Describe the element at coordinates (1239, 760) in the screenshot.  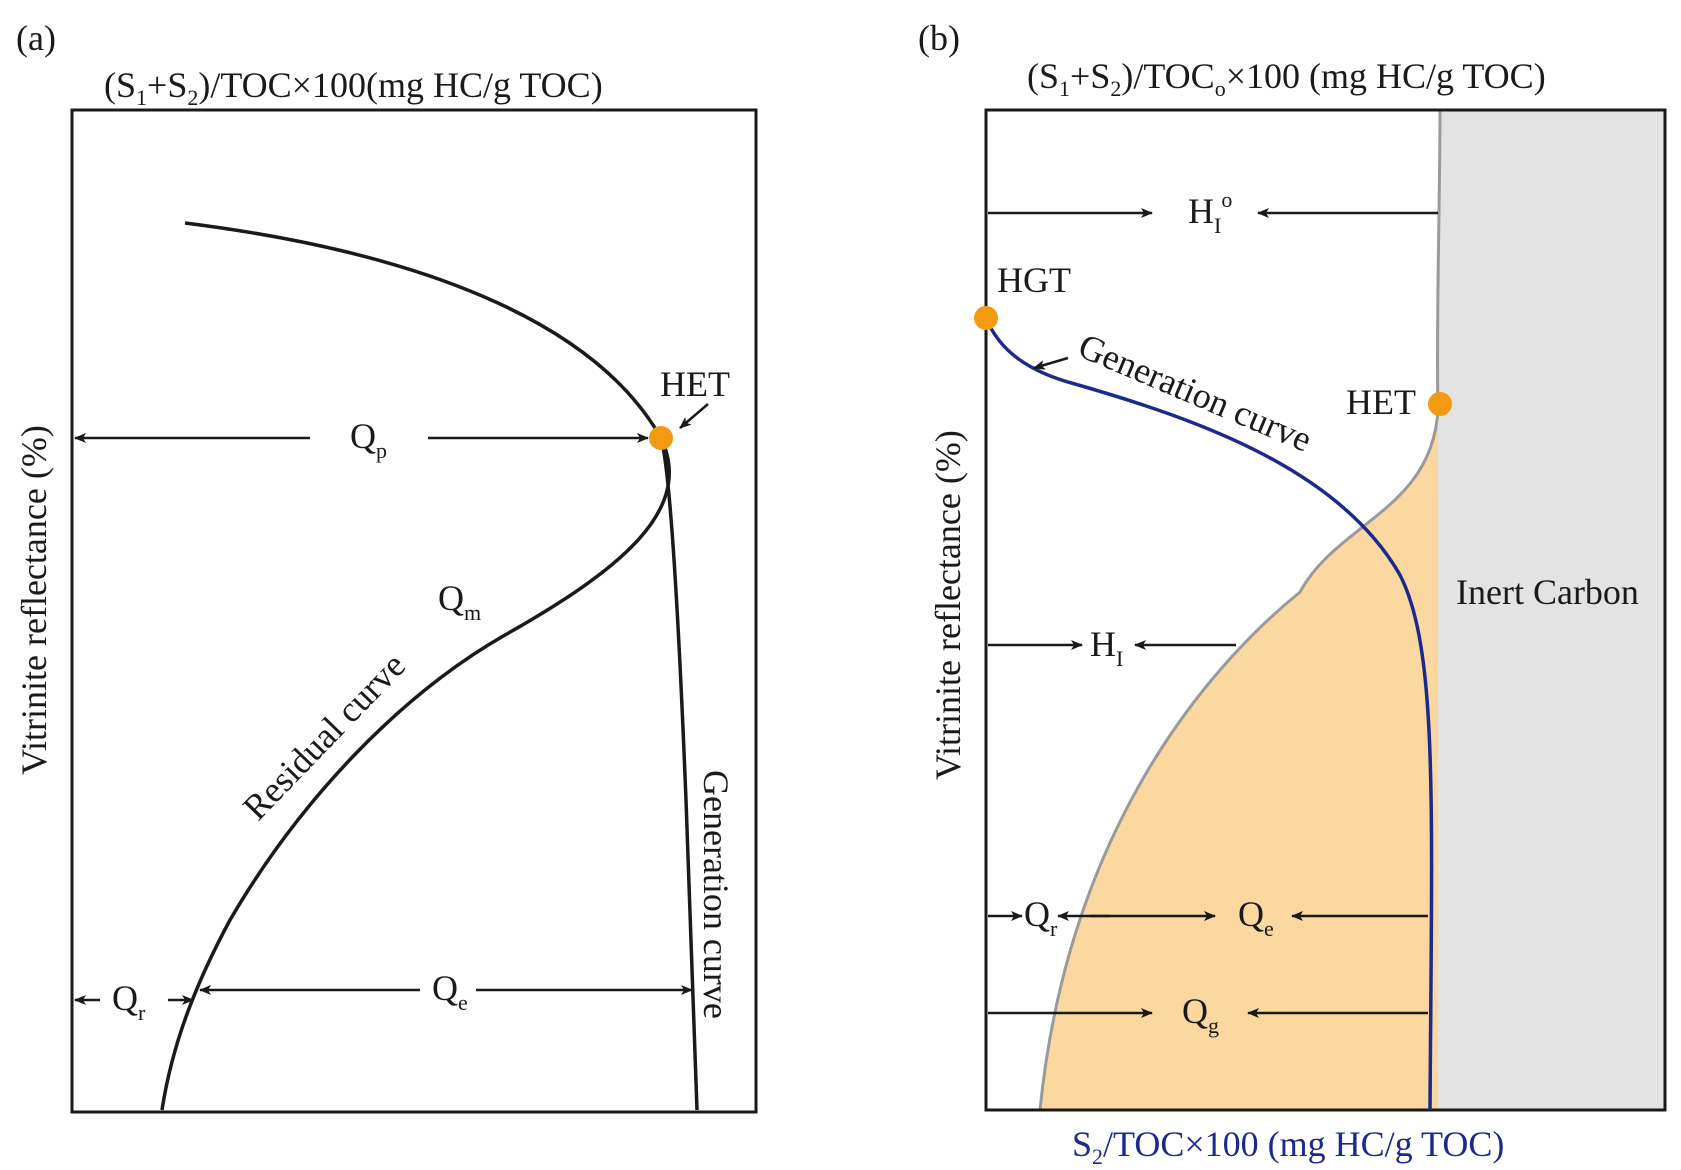
I see `residual-fill-area` at that location.